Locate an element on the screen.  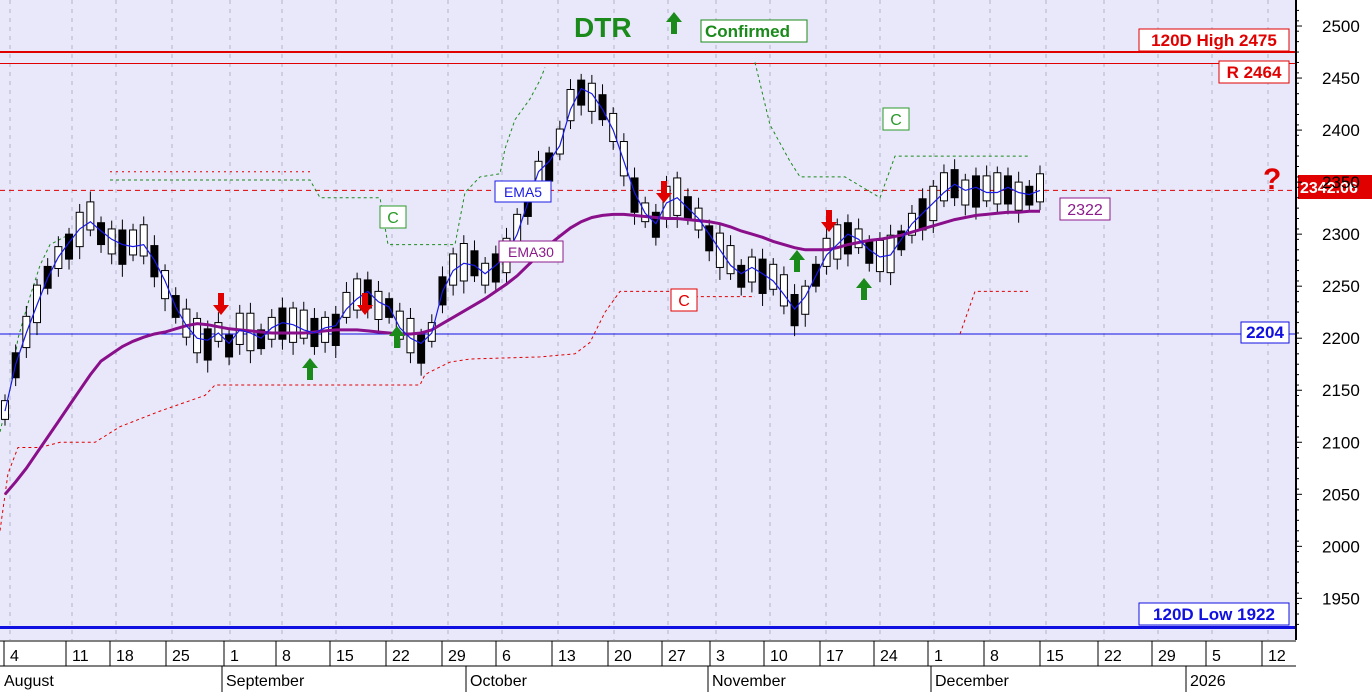
month-label: 2026 is located at coordinates (1208, 681).